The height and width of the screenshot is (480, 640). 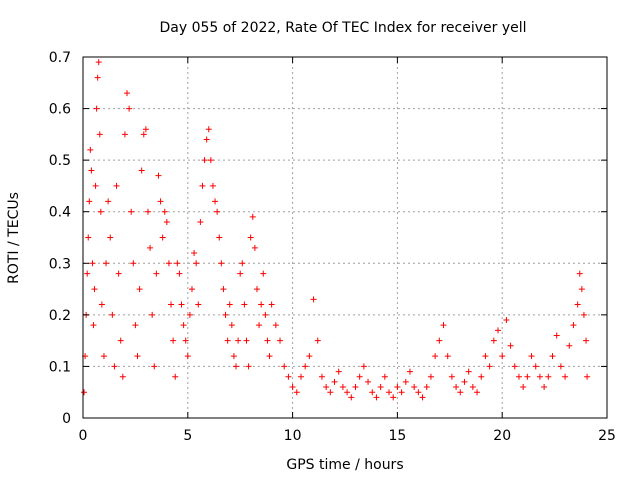 What do you see at coordinates (60, 316) in the screenshot?
I see `y-tick-label: 0.2` at bounding box center [60, 316].